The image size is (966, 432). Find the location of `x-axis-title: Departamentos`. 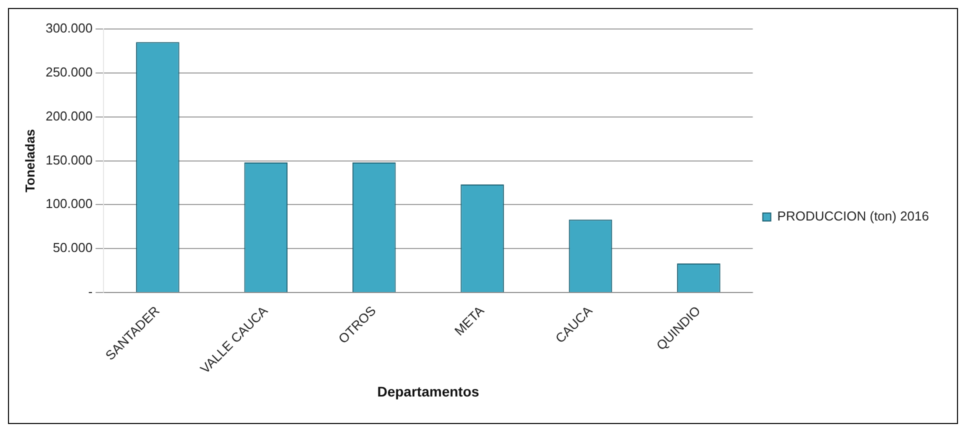

x-axis-title: Departamentos is located at coordinates (428, 391).